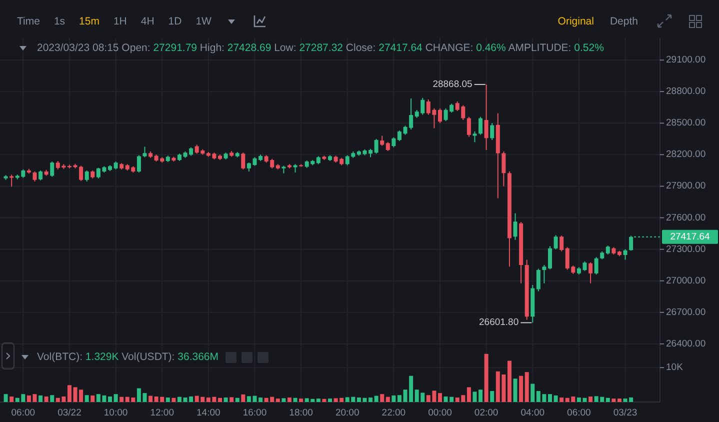 The image size is (719, 422). What do you see at coordinates (532, 413) in the screenshot?
I see `x-tick-label: 04:00` at bounding box center [532, 413].